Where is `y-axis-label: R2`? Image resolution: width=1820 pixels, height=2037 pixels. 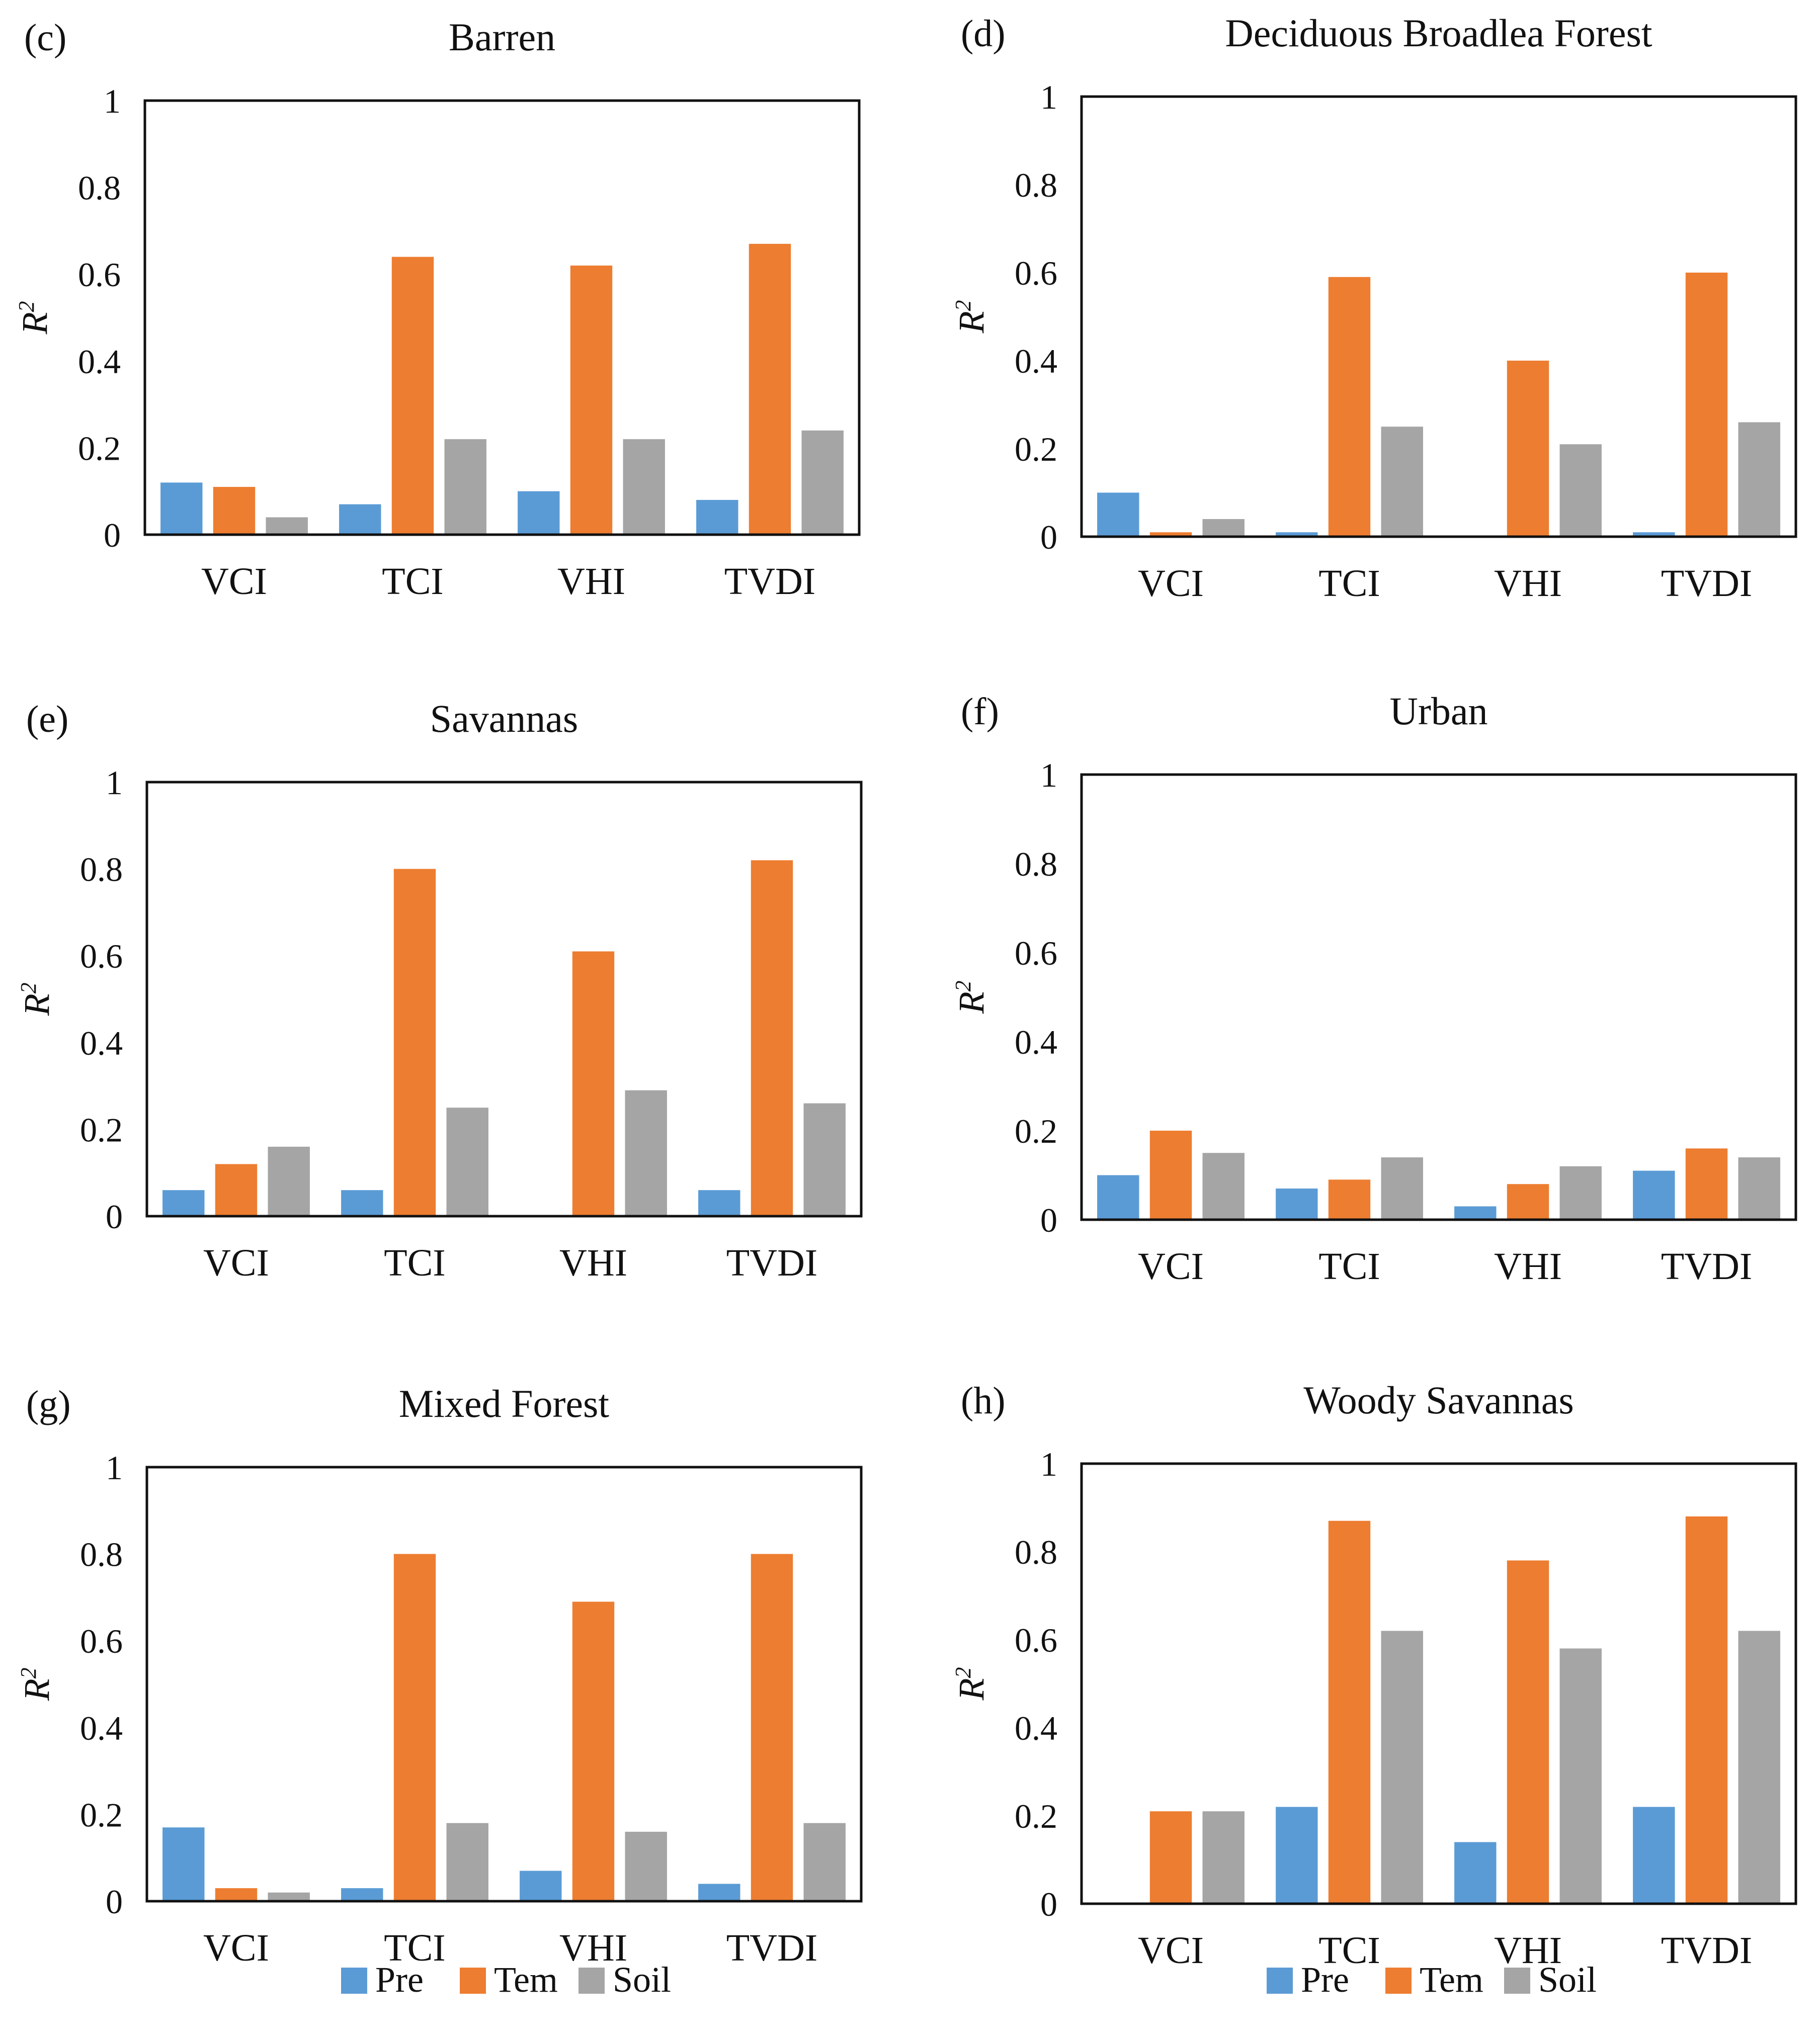 y-axis-label: R2 is located at coordinates (971, 1684).